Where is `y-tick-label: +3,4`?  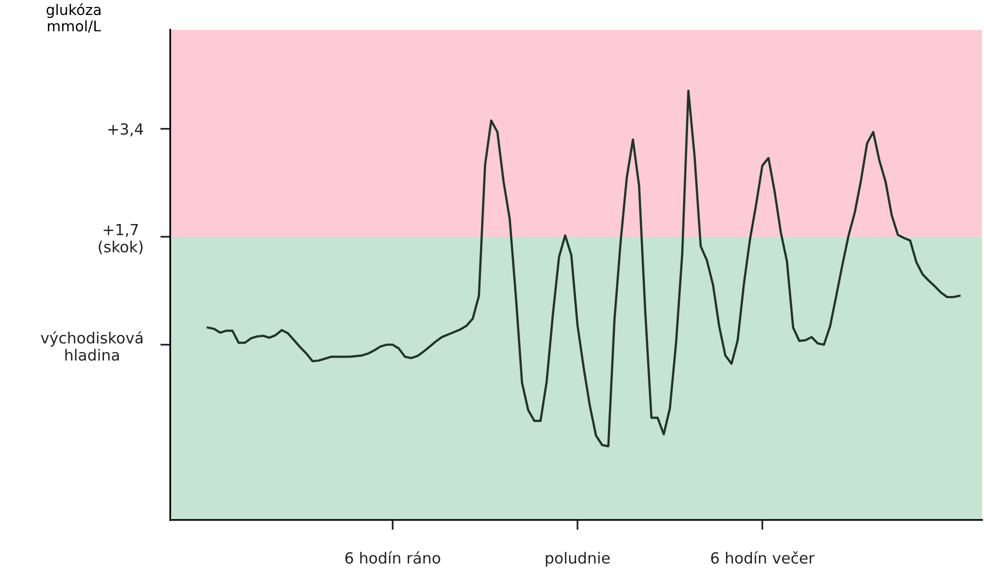 y-tick-label: +3,4 is located at coordinates (125, 129).